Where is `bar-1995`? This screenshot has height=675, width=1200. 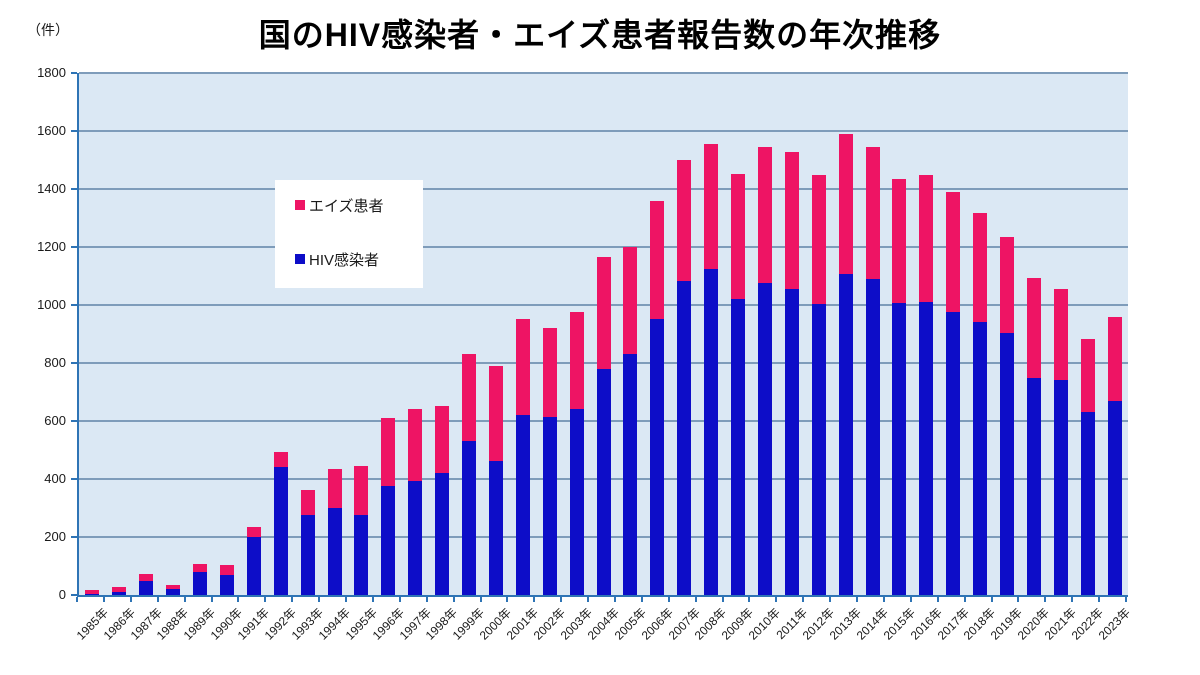 bar-1995 is located at coordinates (361, 530).